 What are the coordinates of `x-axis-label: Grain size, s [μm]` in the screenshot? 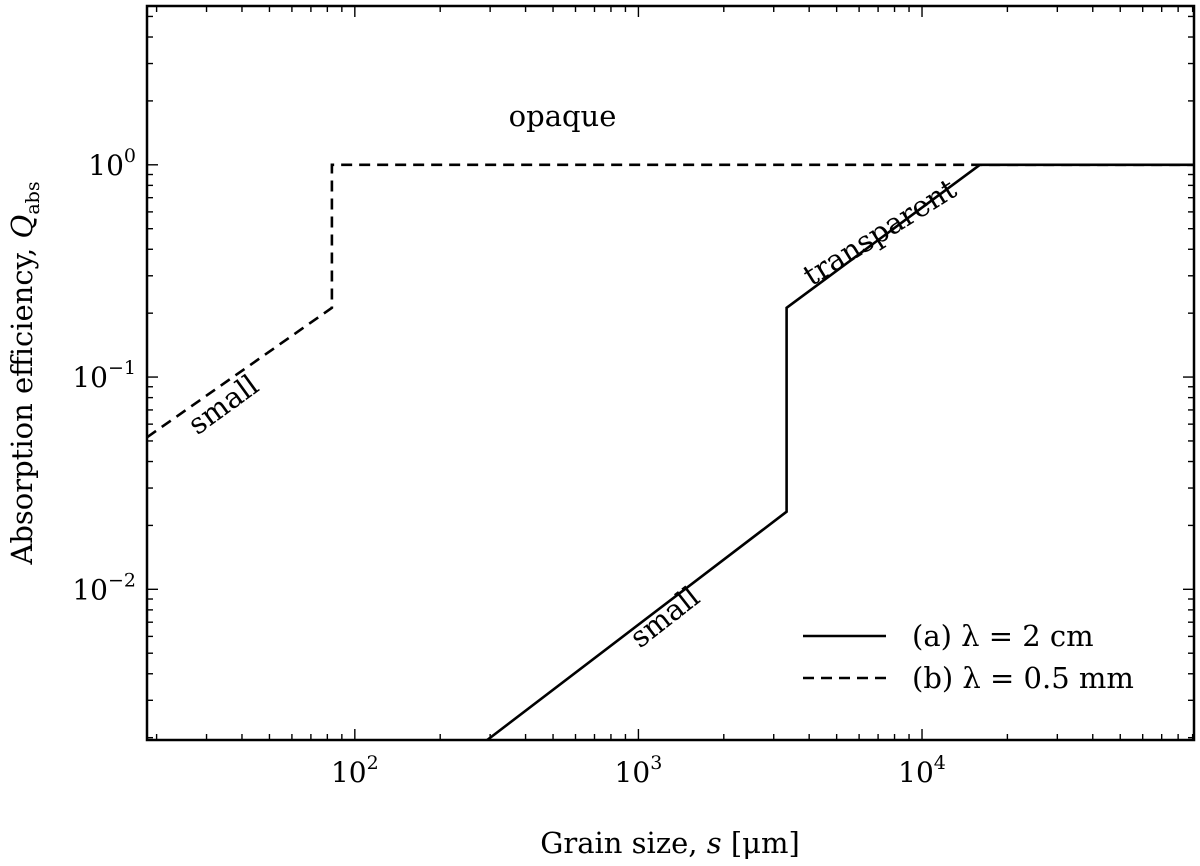 It's located at (670, 843).